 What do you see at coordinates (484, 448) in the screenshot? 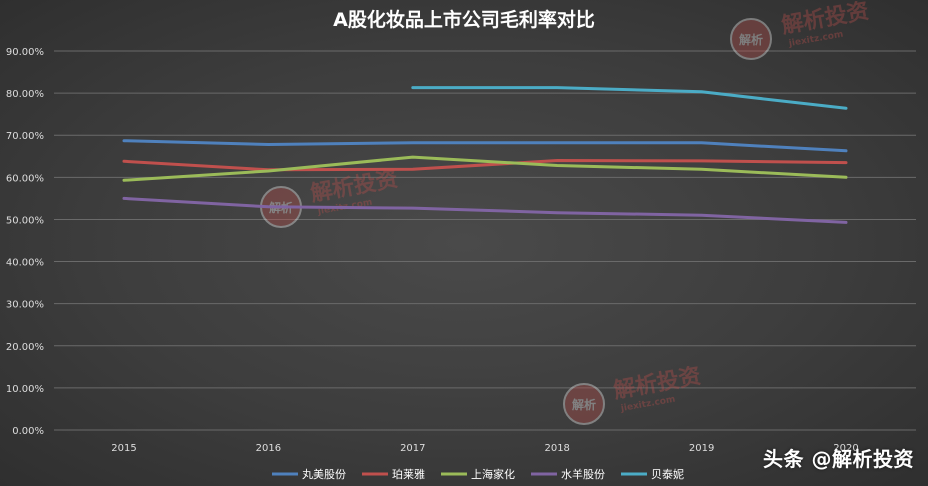
I see `x-axis-tick-labels: 2015 2016 2017 2018 2019 2020` at bounding box center [484, 448].